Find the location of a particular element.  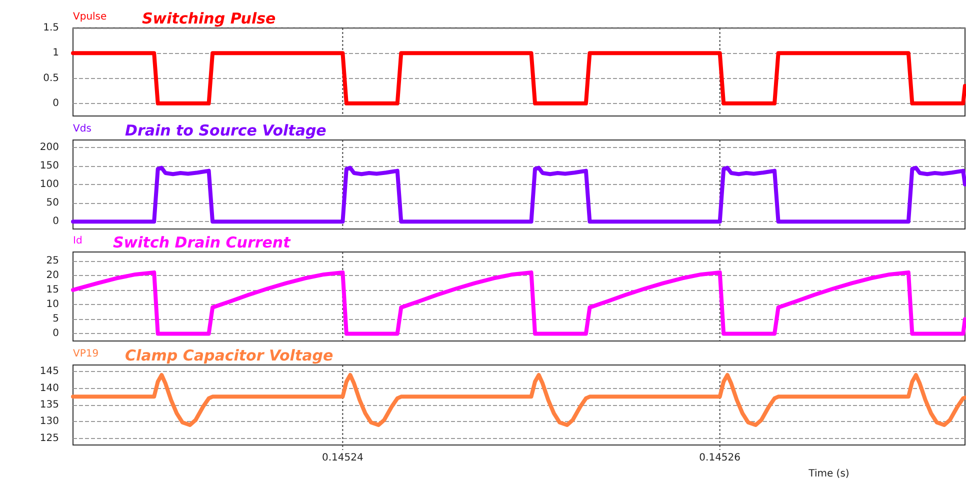

y-tick-label: 125 is located at coordinates (49, 438).